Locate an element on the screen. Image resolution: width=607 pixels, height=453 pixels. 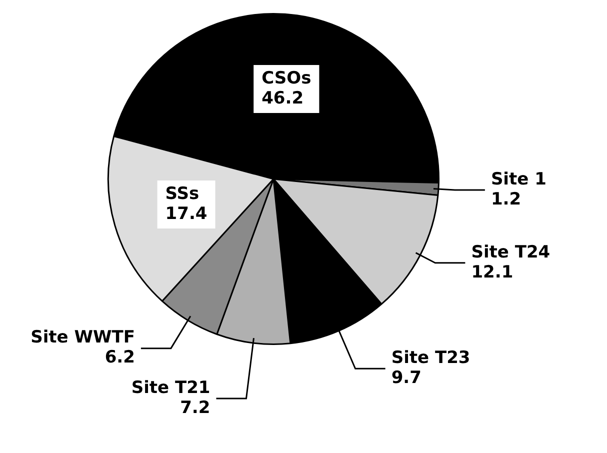
slice-label: SSs is located at coordinates (182, 194).